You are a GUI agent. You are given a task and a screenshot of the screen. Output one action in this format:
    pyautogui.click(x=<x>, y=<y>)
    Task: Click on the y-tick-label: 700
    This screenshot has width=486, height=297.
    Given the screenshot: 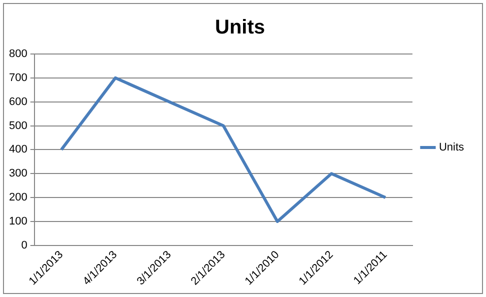 What is the action you would take?
    pyautogui.click(x=18, y=78)
    